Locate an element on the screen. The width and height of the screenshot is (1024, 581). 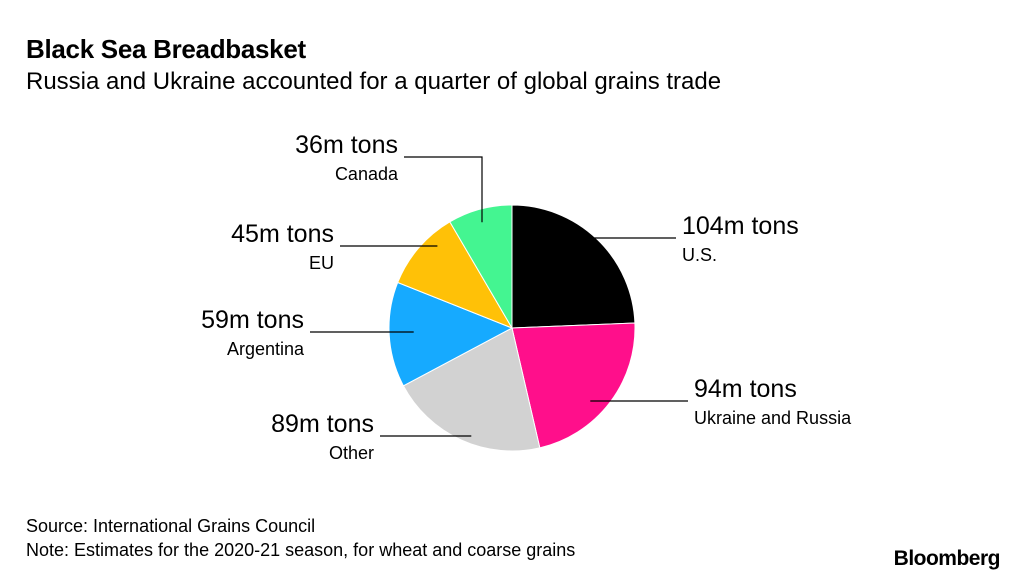
pie-slice-argentina is located at coordinates (451, 334).